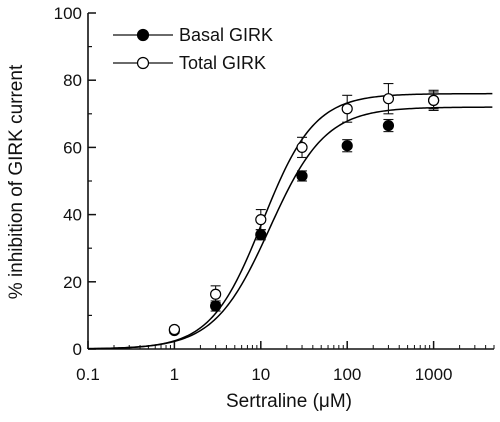  Describe the element at coordinates (226, 35) in the screenshot. I see `legend-label-basal: Basal GIRK` at that location.